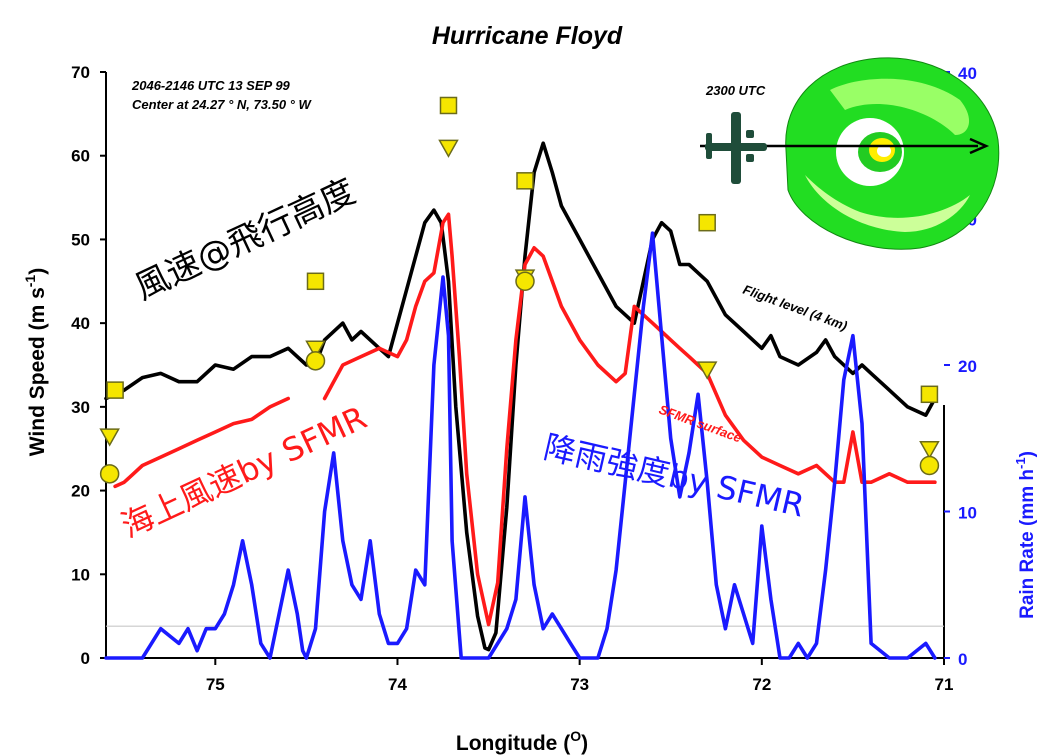 This screenshot has width=1045, height=755. Describe the element at coordinates (222, 104) in the screenshot. I see `subtitle-line-2: Center at 24.27 ° N, 73.50 ° W` at that location.